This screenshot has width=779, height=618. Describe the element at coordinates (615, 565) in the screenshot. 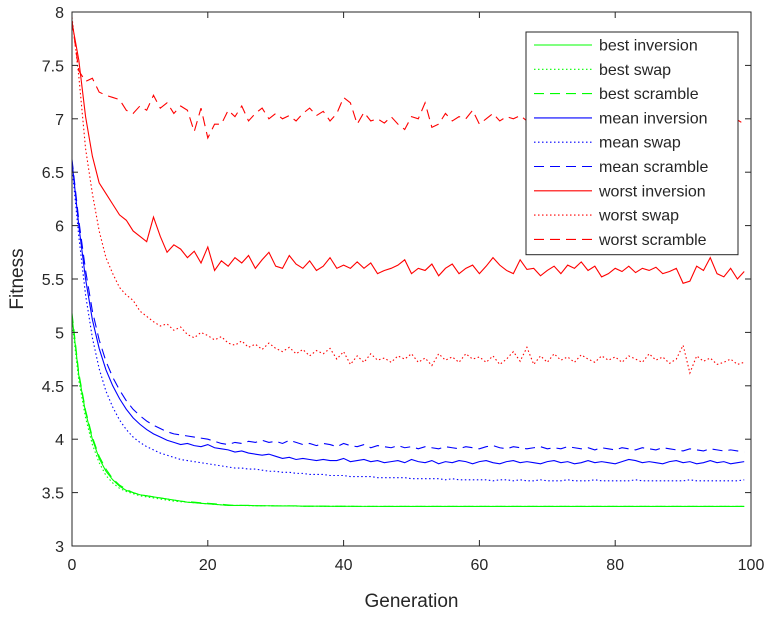

I see `x-tick-label: 80` at that location.